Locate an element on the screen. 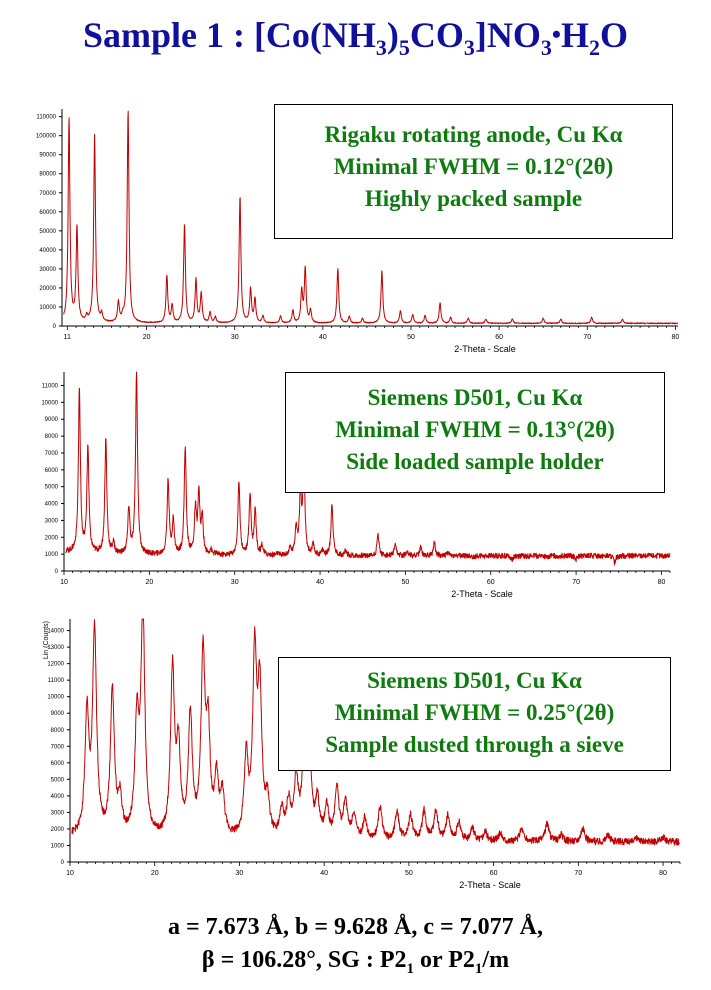  y-tick-label: 13000 is located at coordinates (55, 648).